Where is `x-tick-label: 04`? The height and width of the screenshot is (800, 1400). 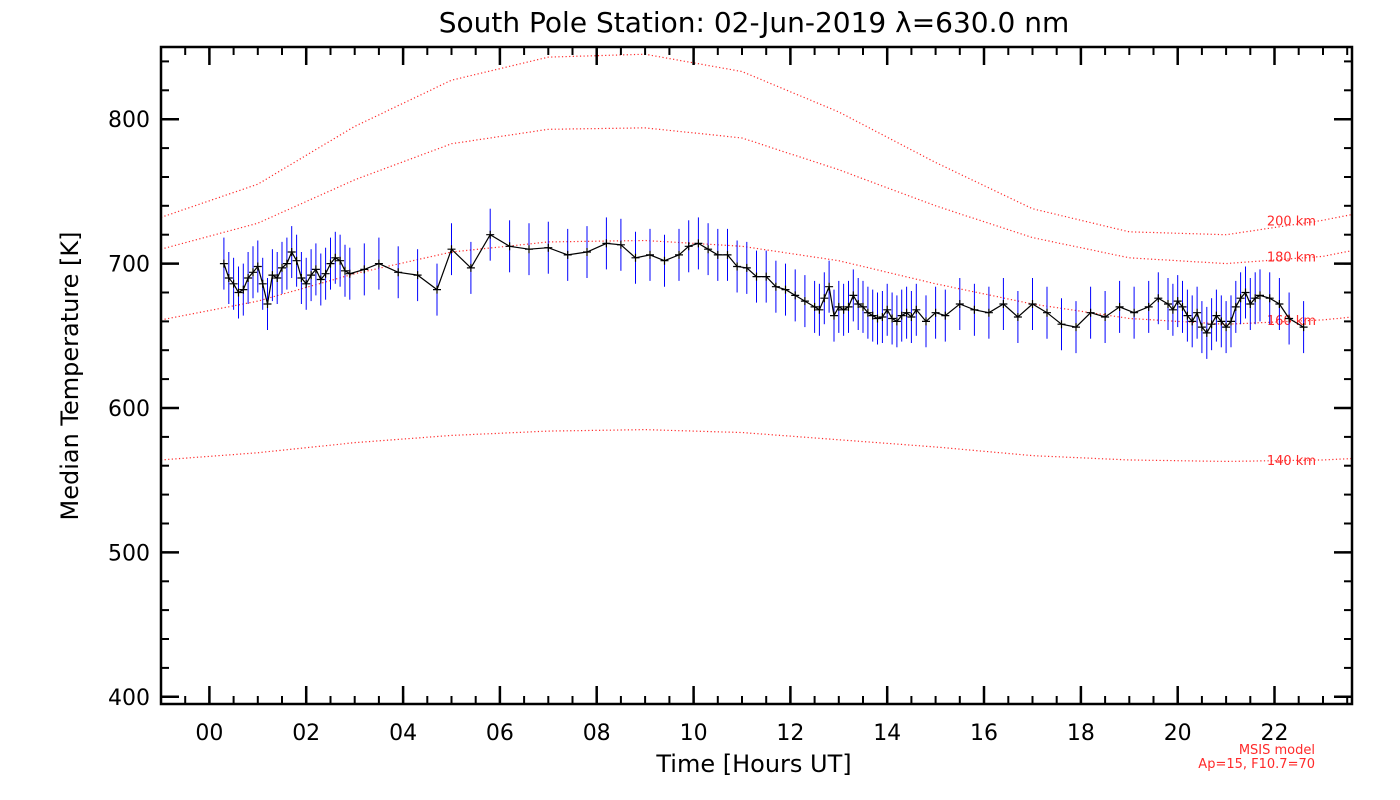
x-tick-label: 04 is located at coordinates (403, 733).